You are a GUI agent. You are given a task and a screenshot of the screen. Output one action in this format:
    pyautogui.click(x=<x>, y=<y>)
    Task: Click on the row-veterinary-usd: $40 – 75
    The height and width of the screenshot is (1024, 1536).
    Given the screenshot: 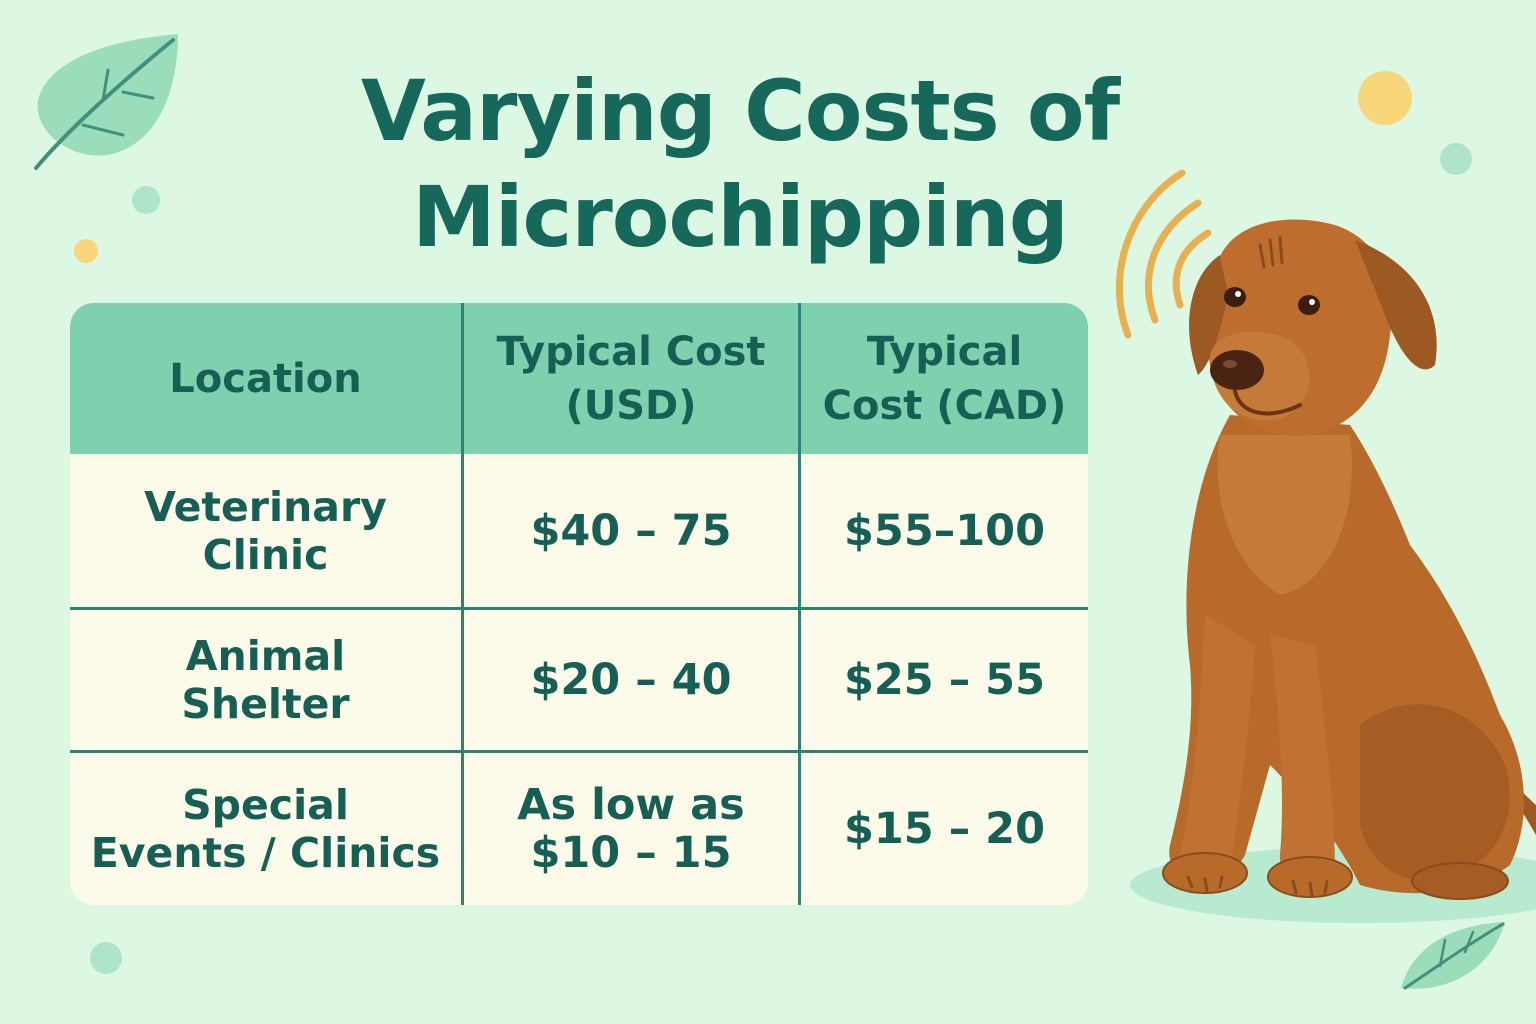 What is the action you would take?
    pyautogui.click(x=629, y=530)
    